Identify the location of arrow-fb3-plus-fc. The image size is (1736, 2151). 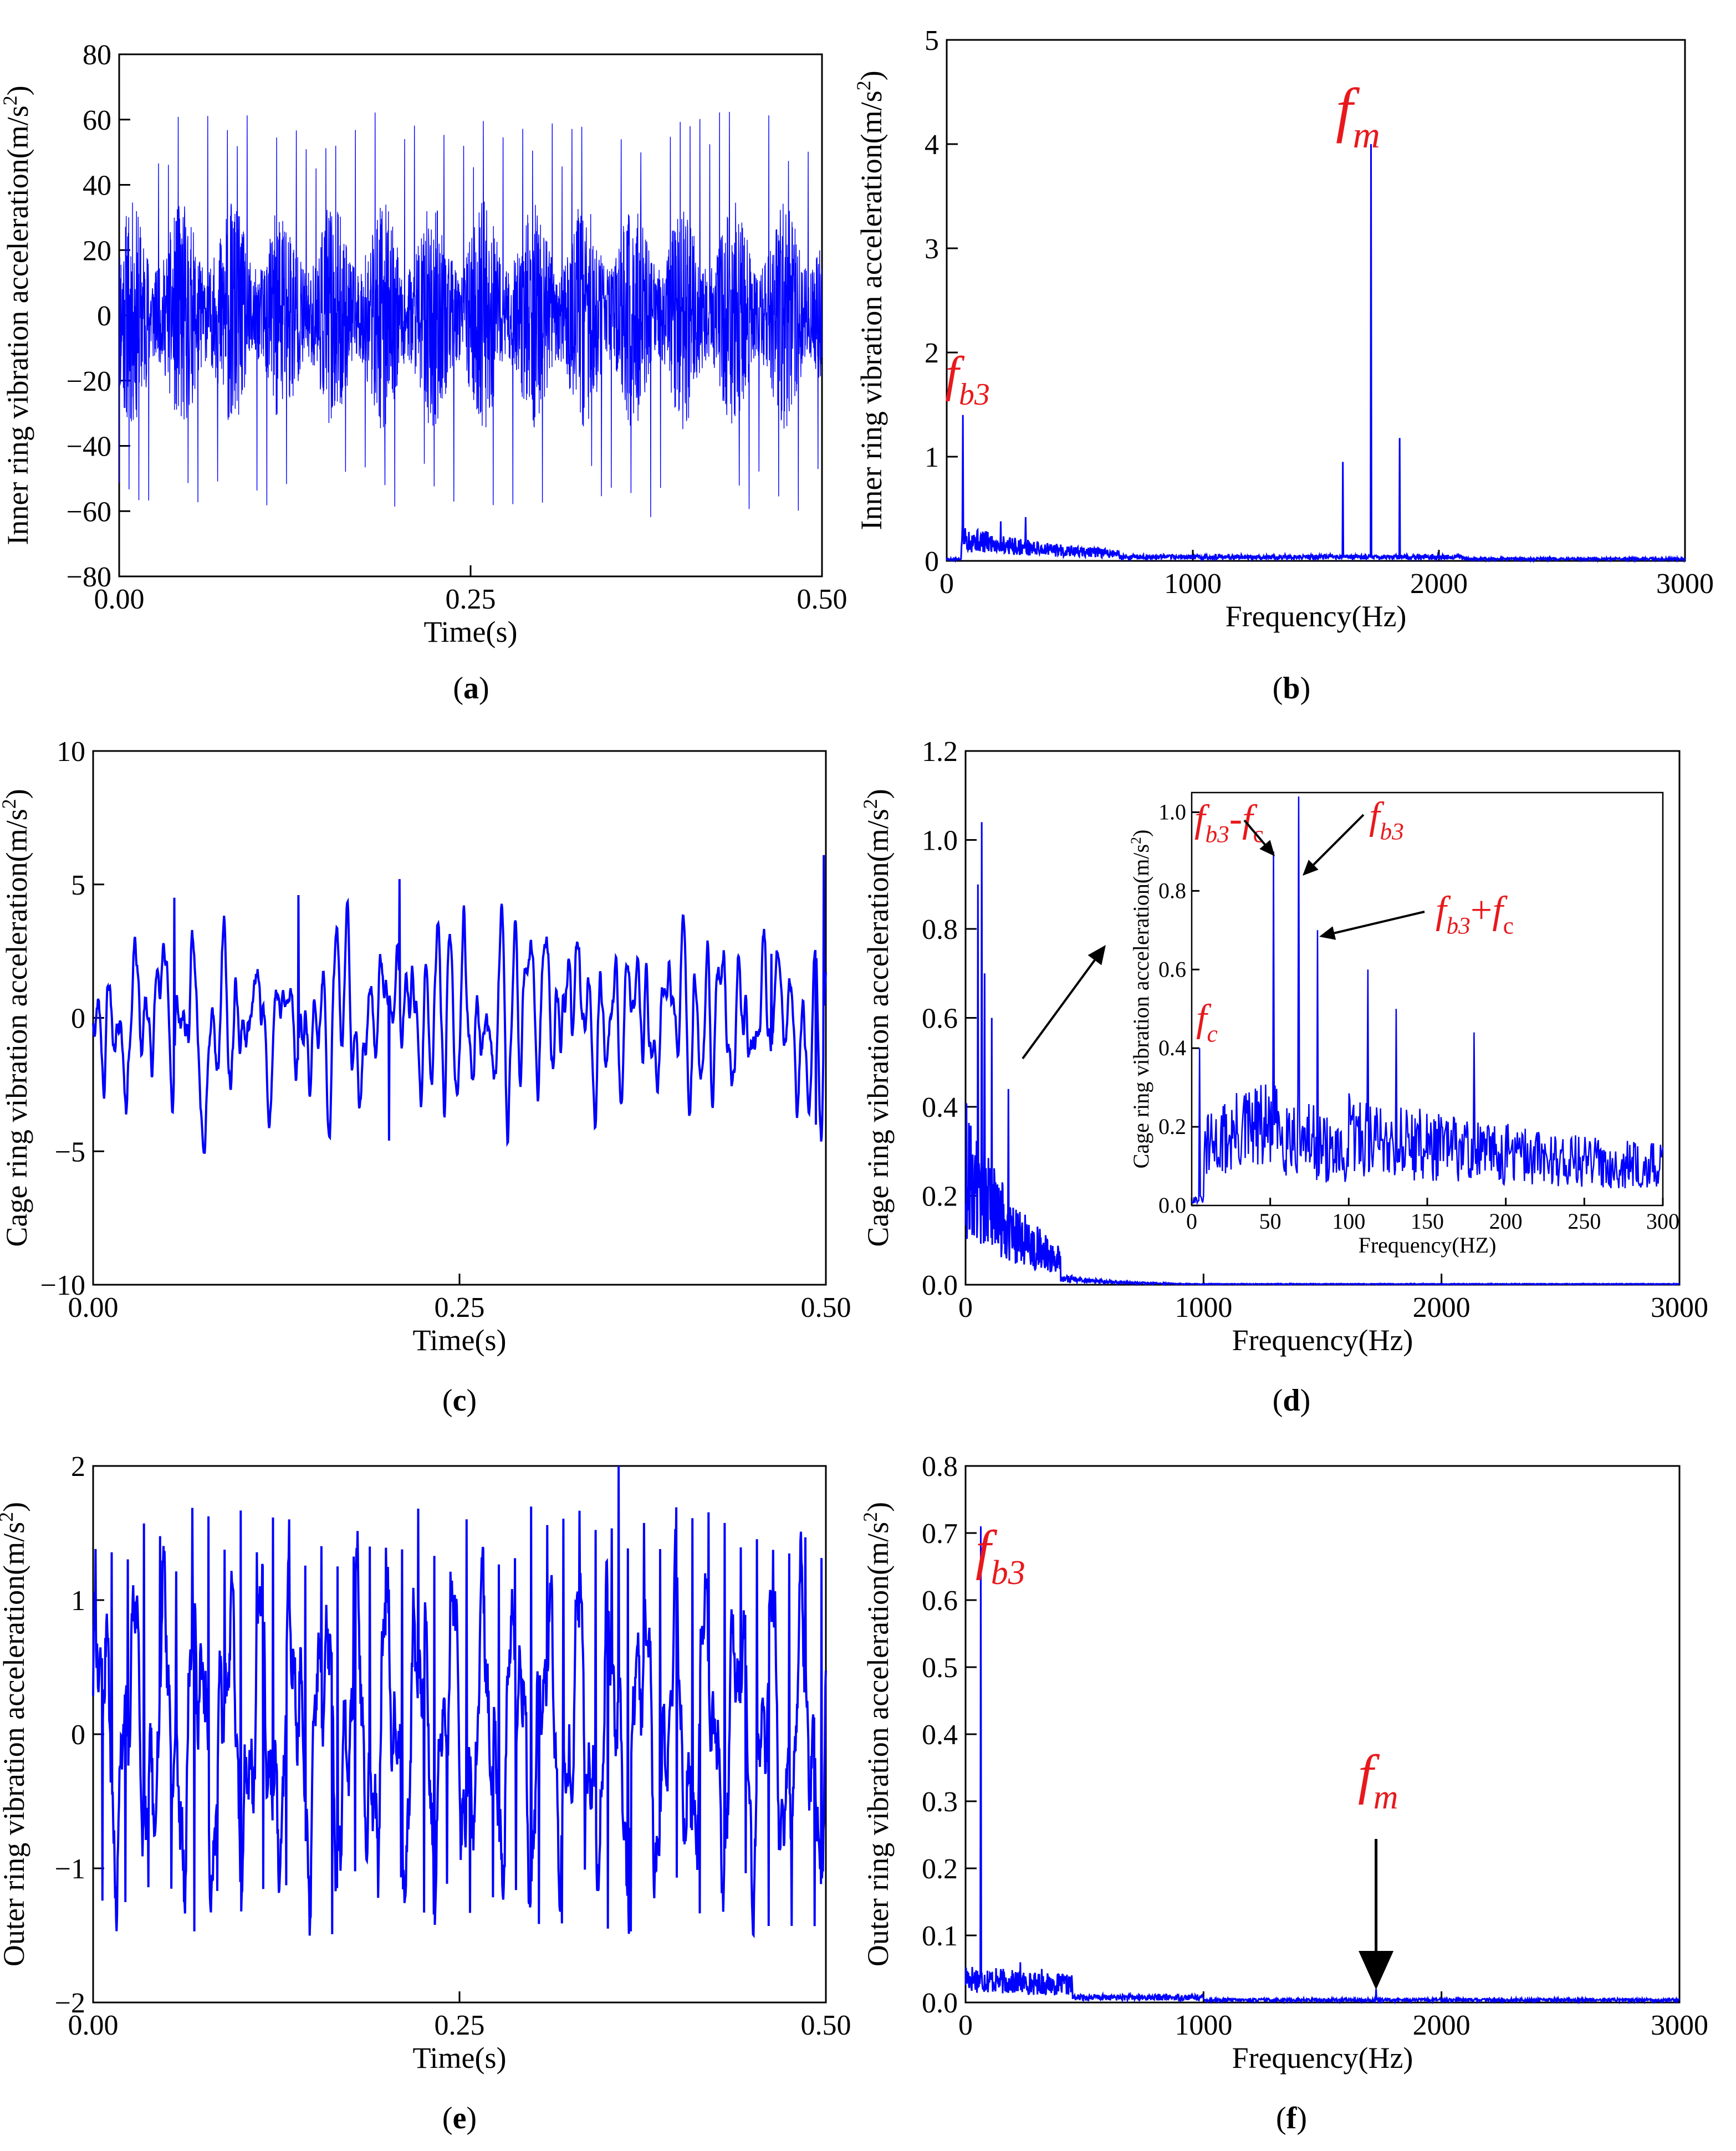
(1379, 922).